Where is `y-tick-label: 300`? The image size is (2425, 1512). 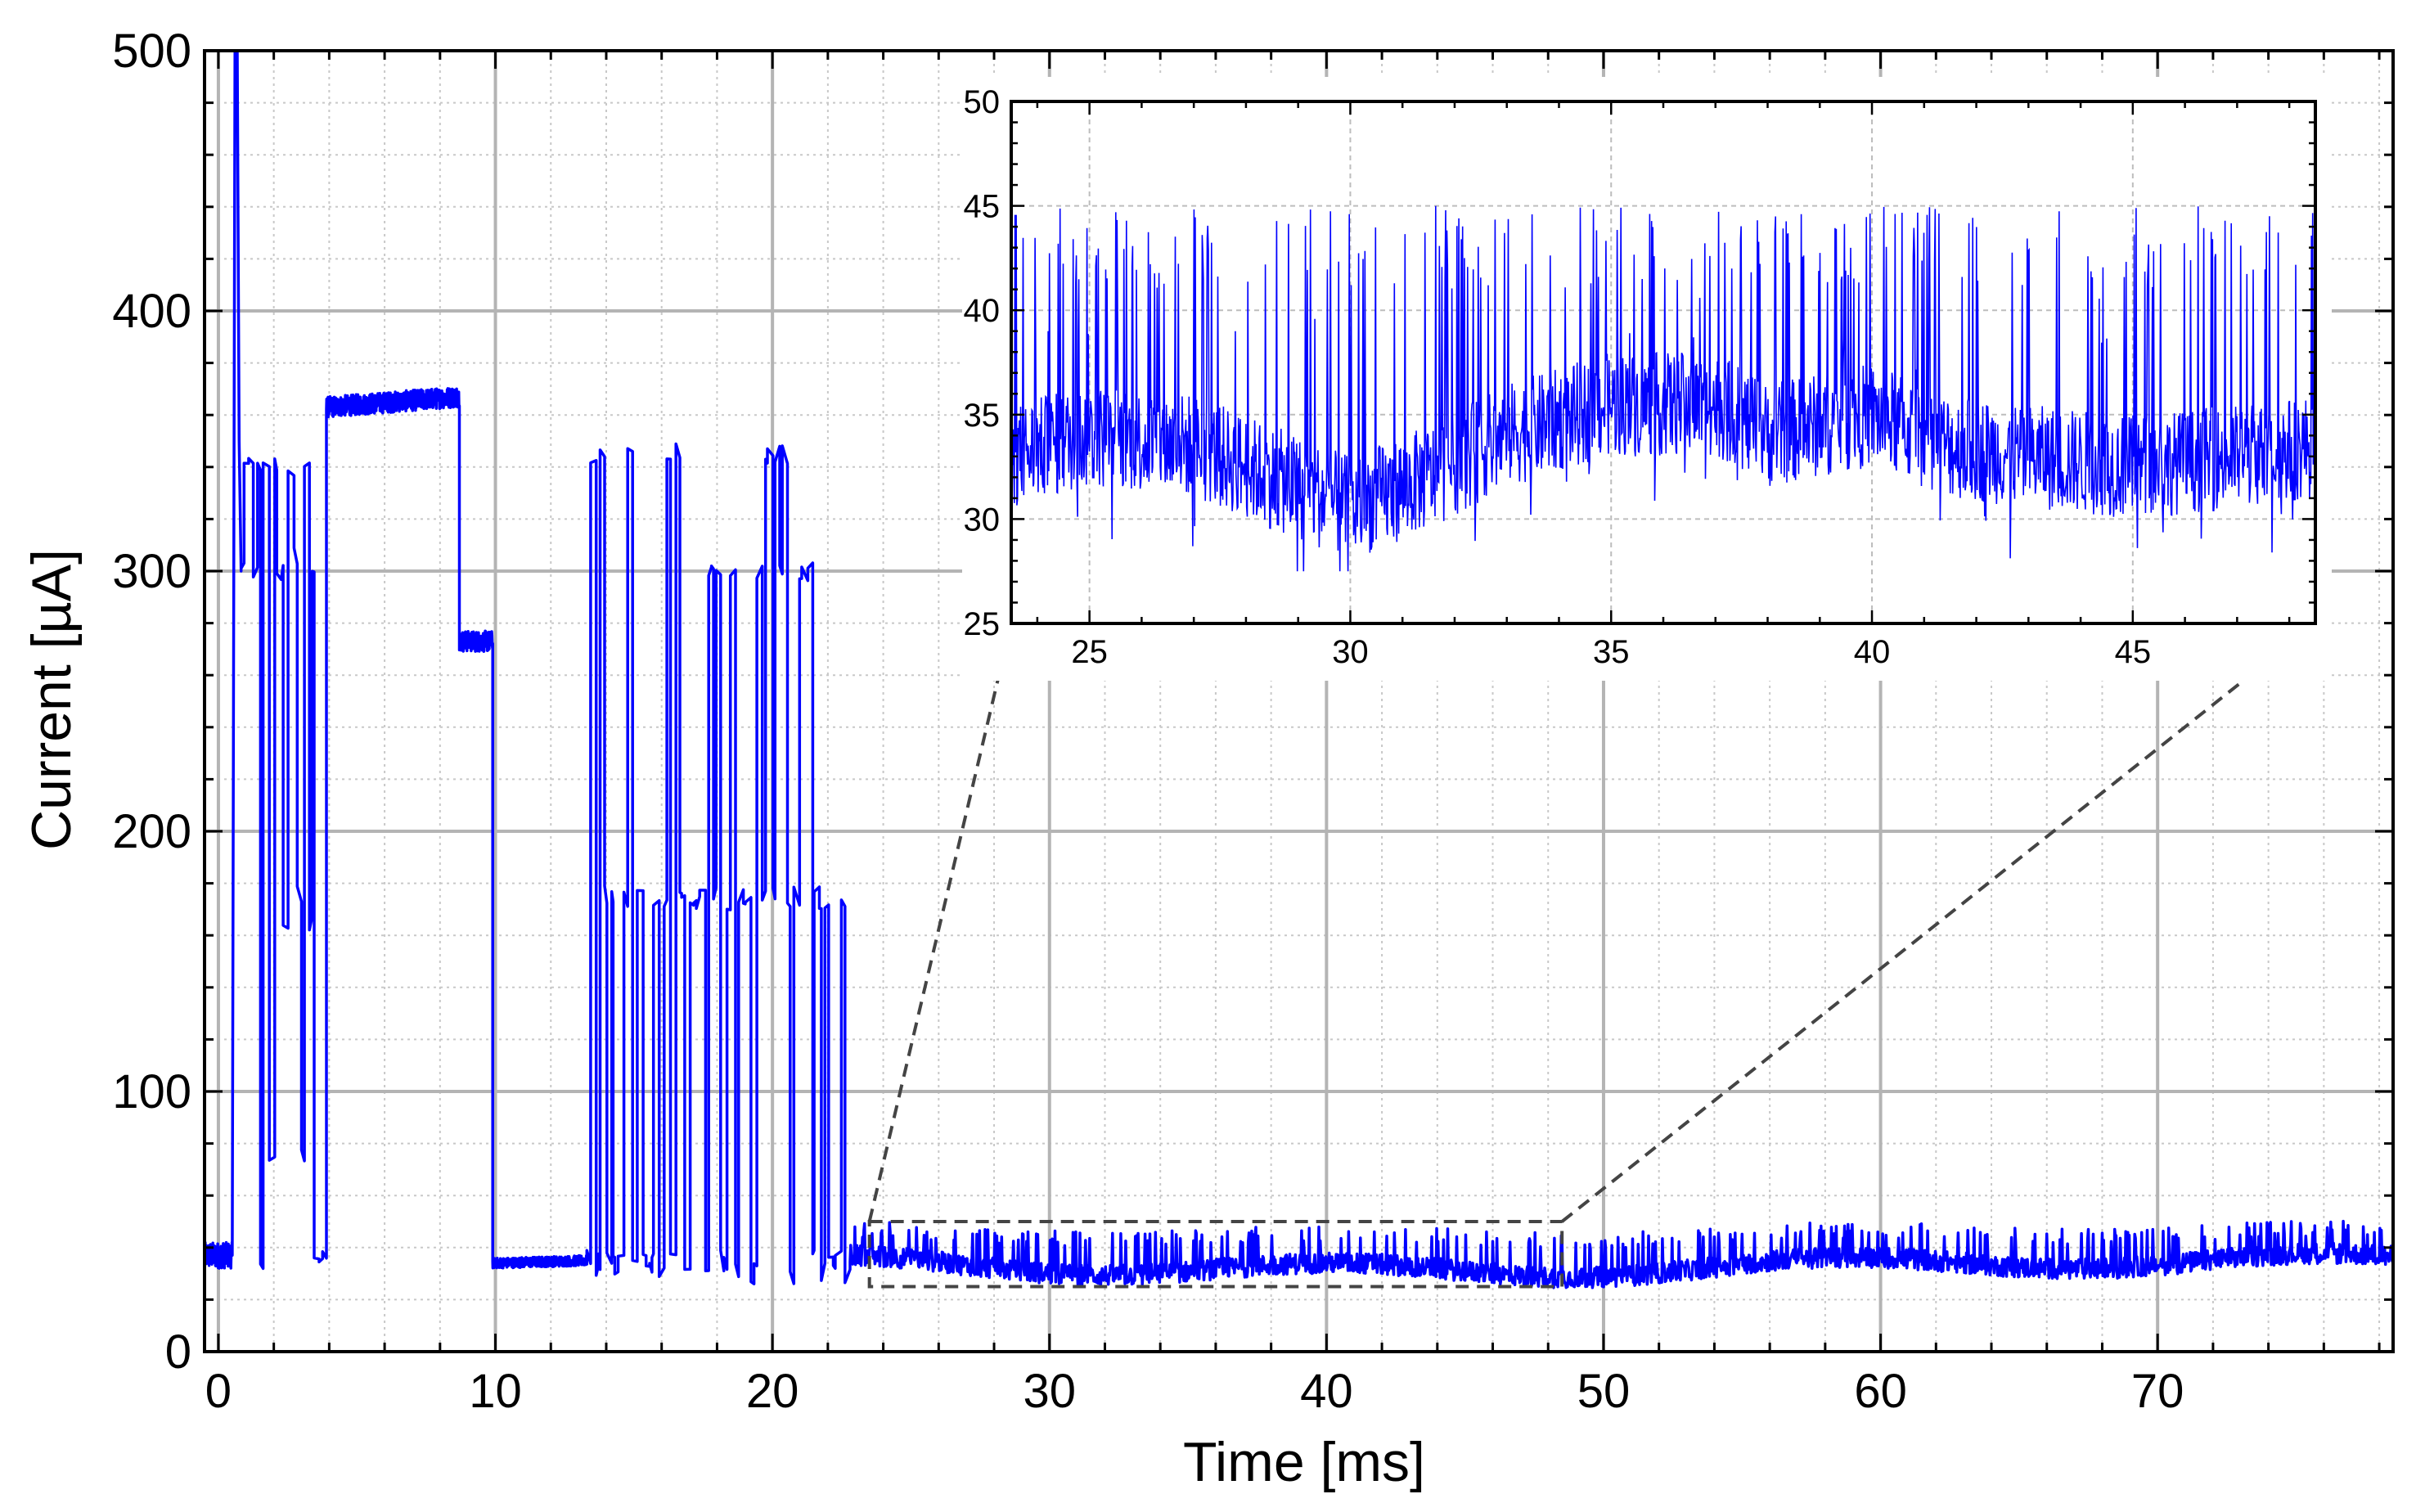 y-tick-label: 300 is located at coordinates (152, 571).